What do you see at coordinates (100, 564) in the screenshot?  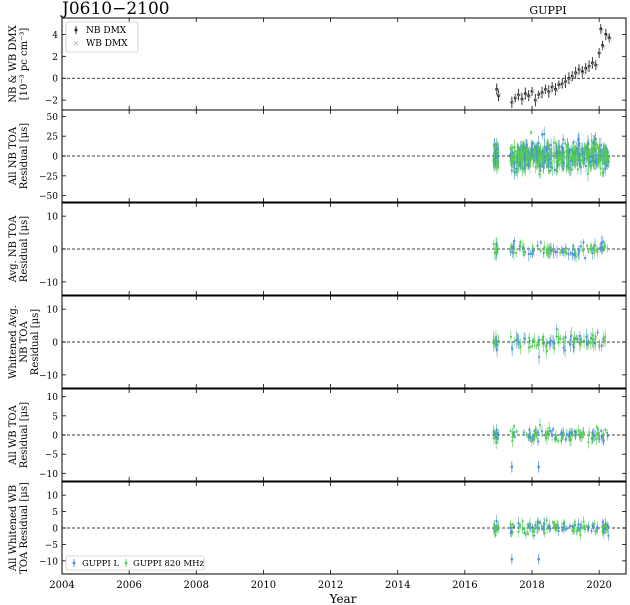 I see `legend-guppi-l-label: GUPPI L` at bounding box center [100, 564].